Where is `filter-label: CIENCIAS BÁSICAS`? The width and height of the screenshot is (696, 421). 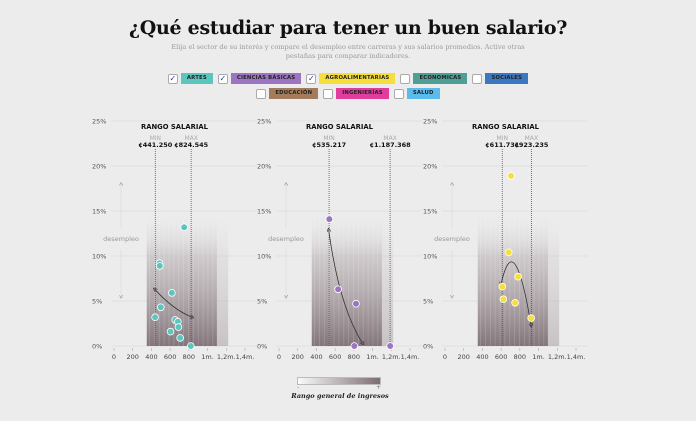 filter-label: CIENCIAS BÁSICAS is located at coordinates (266, 78).